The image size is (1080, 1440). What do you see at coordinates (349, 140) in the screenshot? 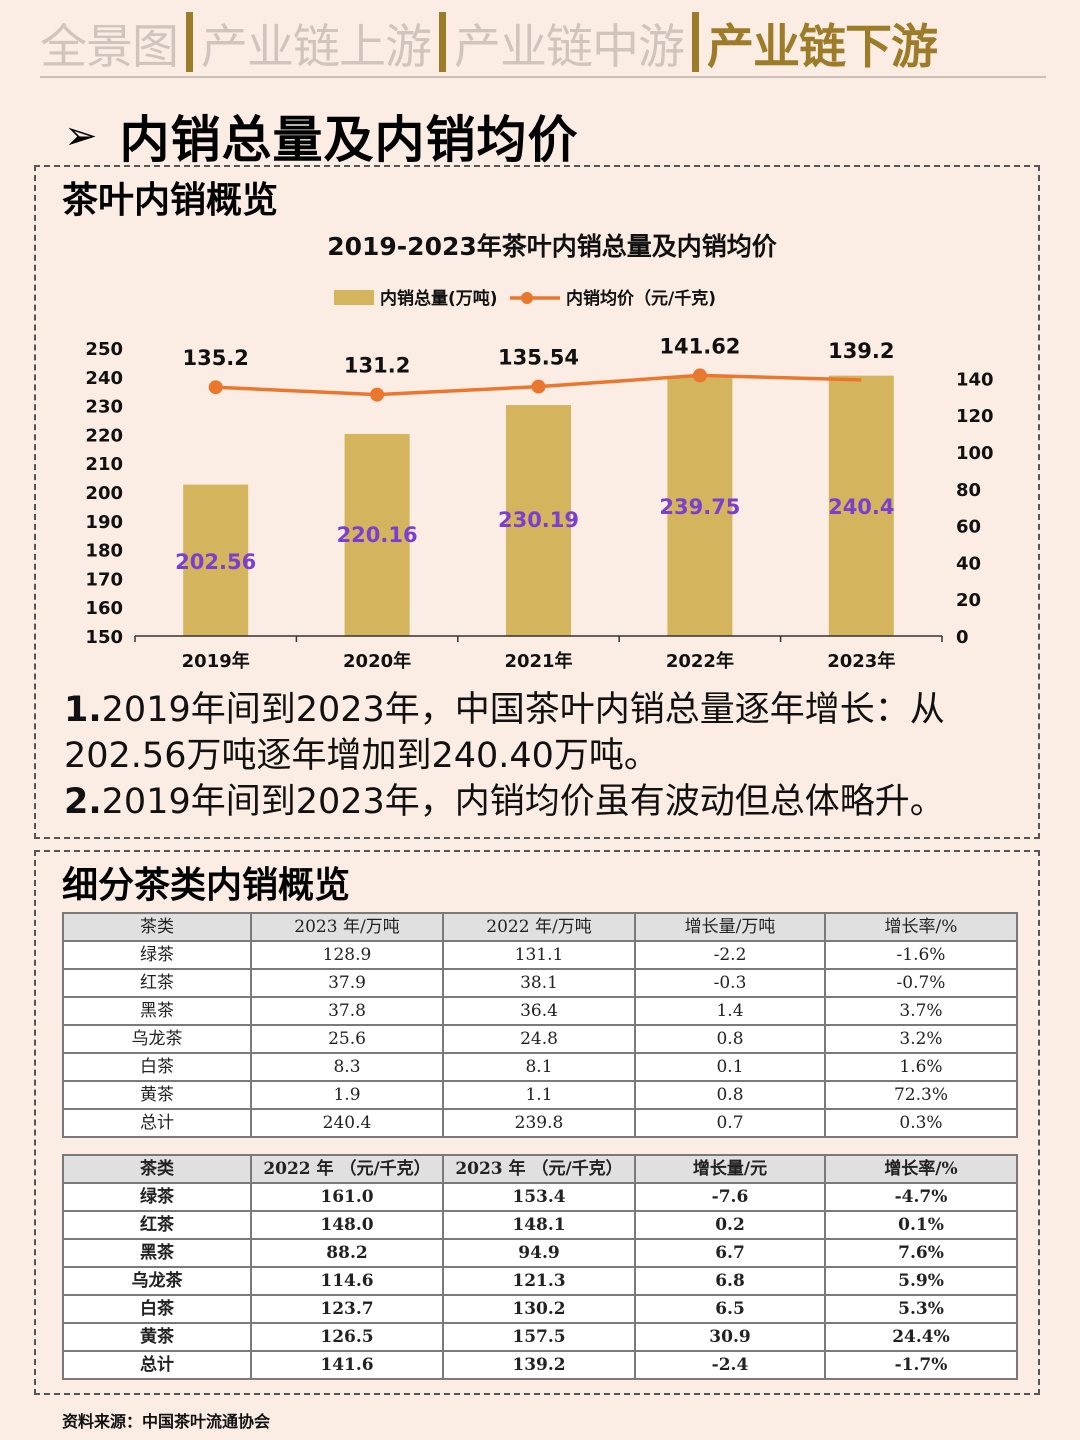
I see `page-title: 内销总量及内销均价` at bounding box center [349, 140].